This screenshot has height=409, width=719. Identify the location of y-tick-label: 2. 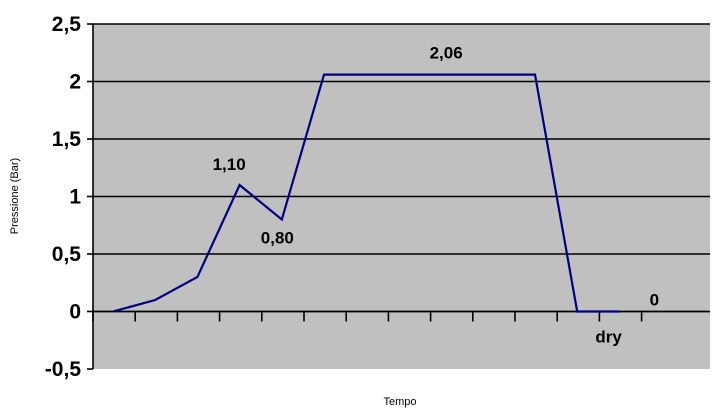
(75, 82).